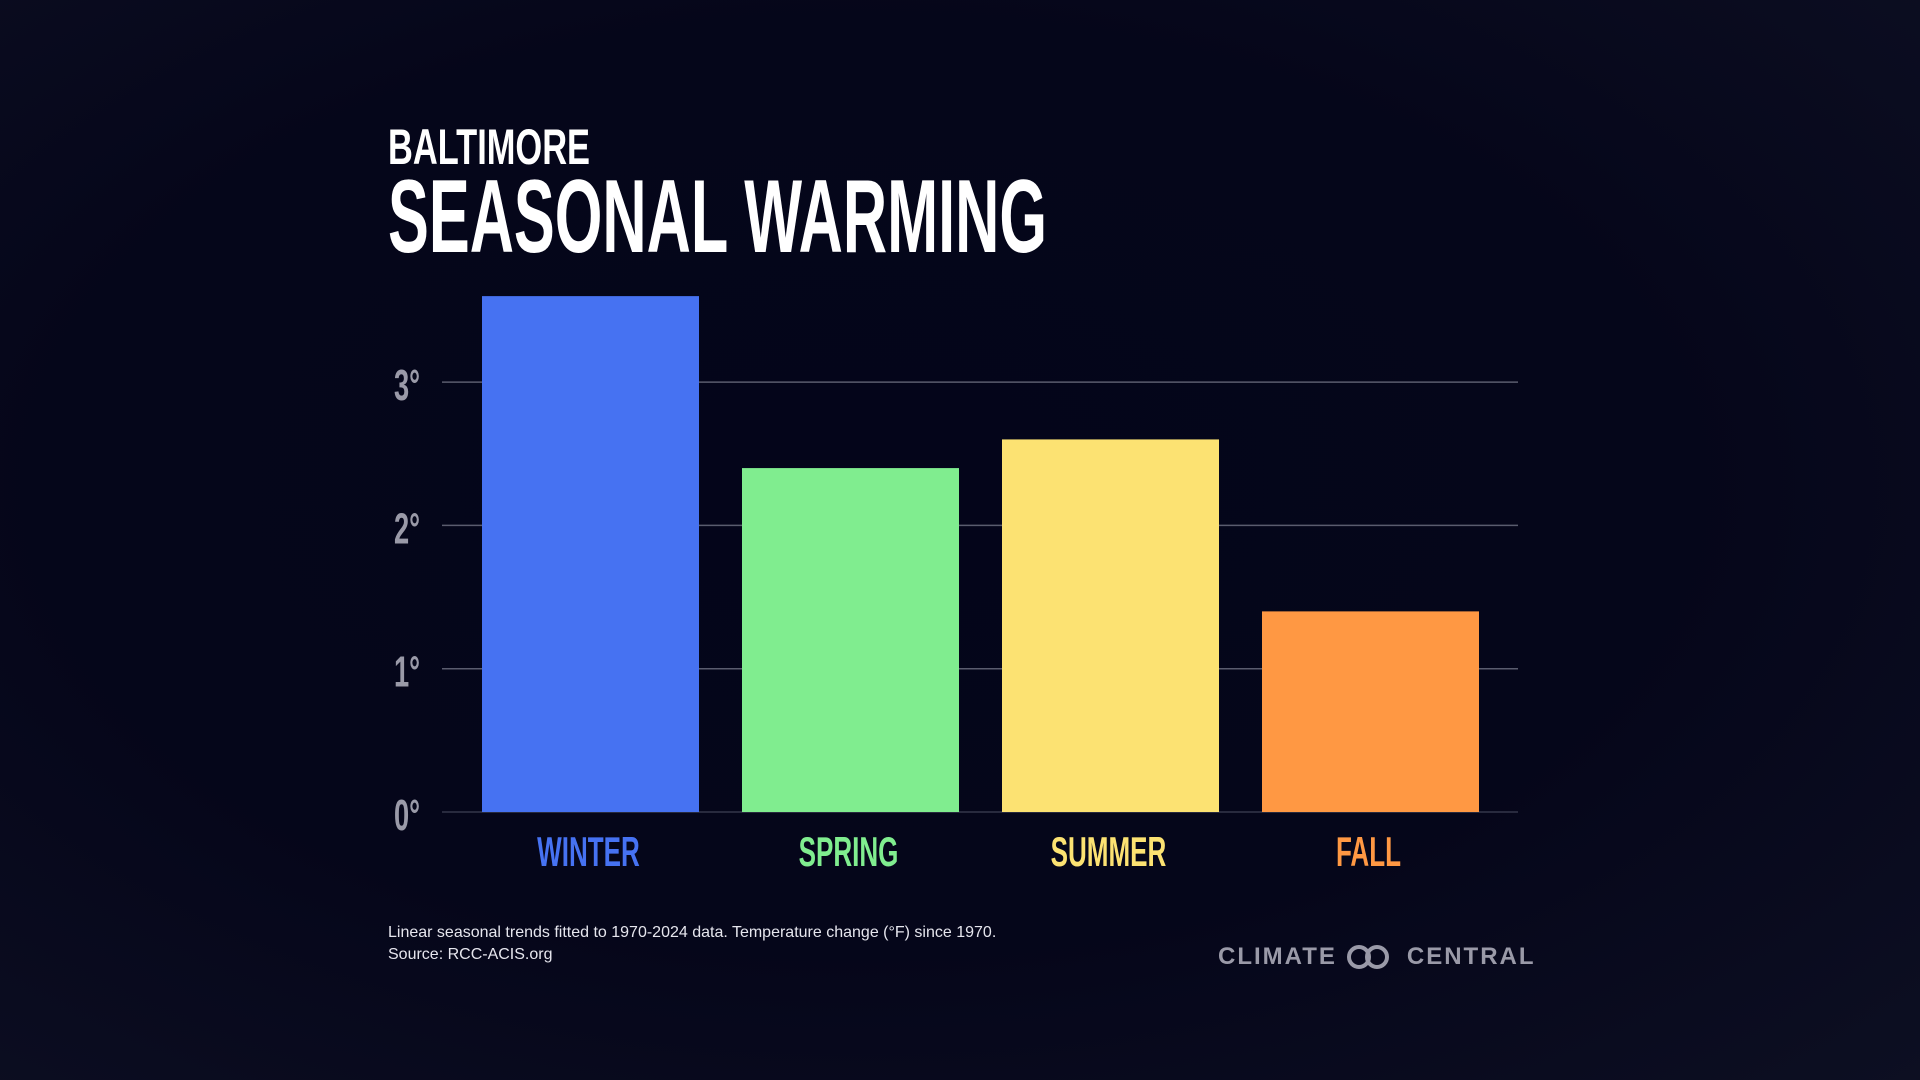 This screenshot has width=1920, height=1080. I want to click on y-tick-label: 2°, so click(407, 528).